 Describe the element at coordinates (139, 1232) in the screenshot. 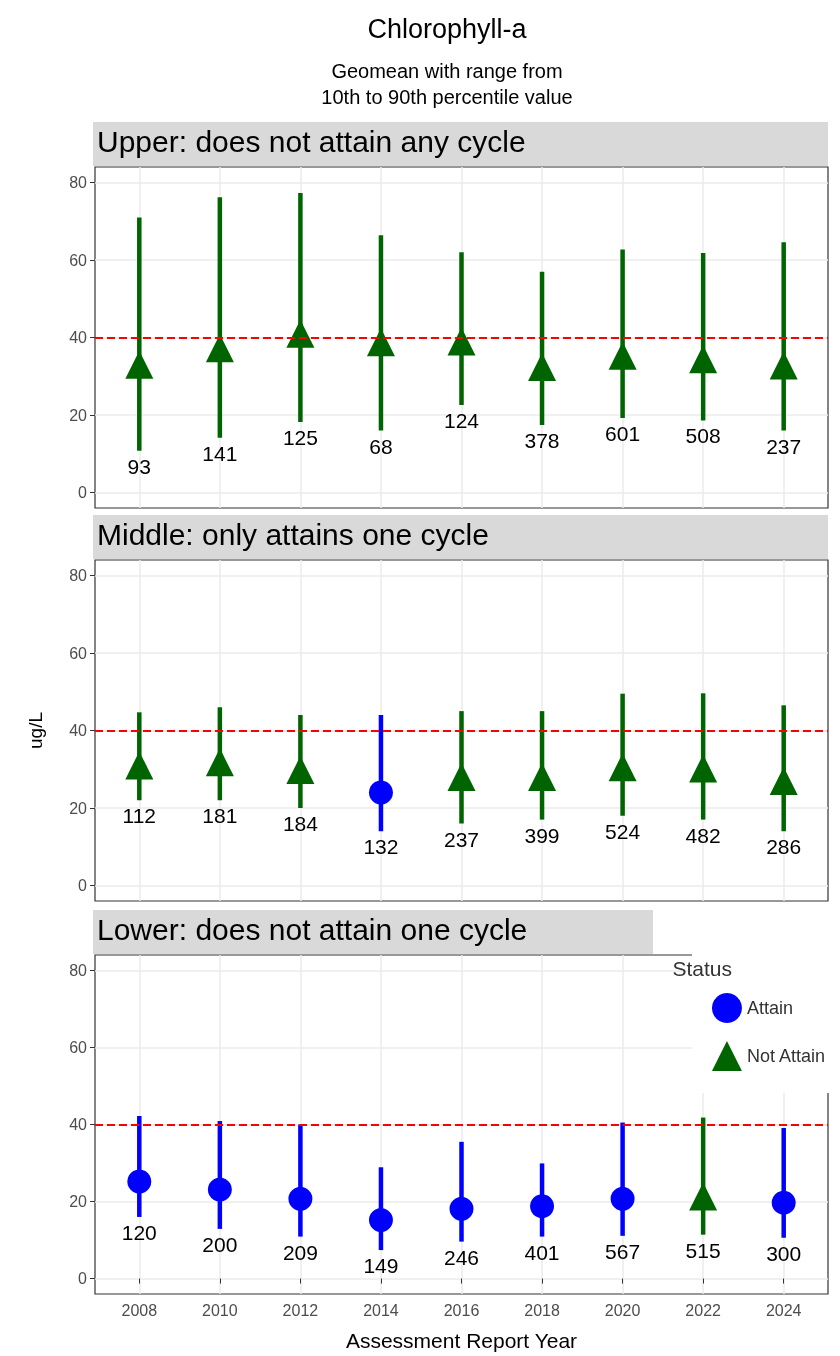

I see `annotation: 120` at that location.